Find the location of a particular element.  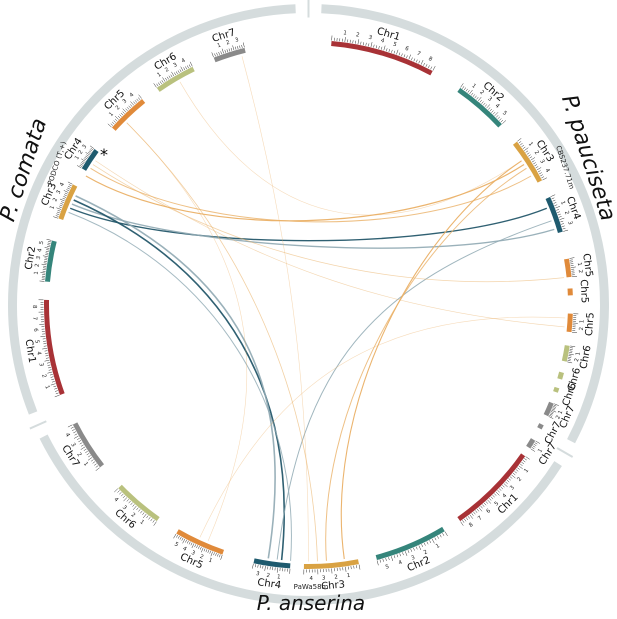

tick-label: 6 is located at coordinates (488, 511).